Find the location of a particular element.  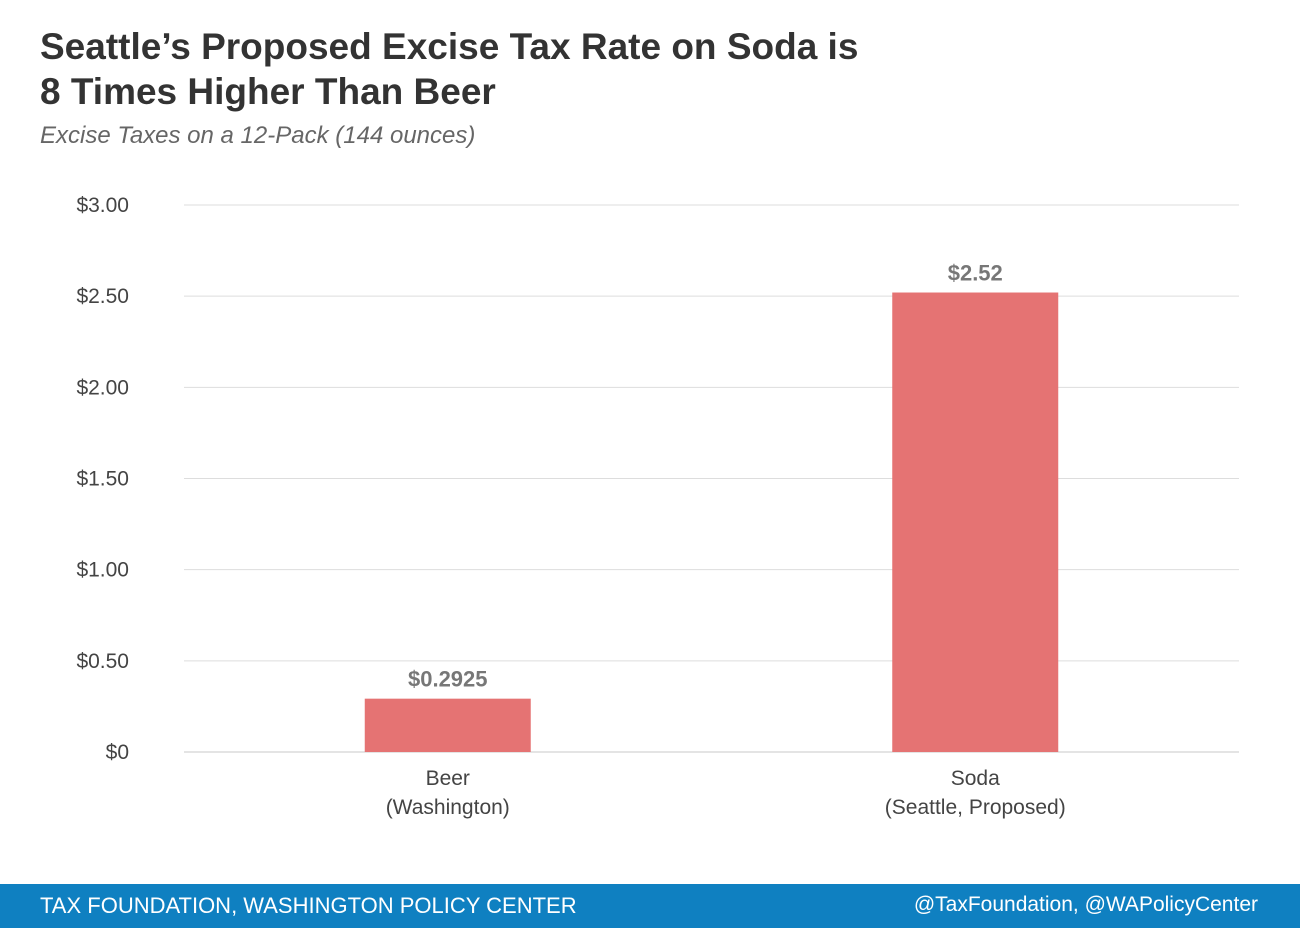

category-label: (Seattle, Proposed) is located at coordinates (975, 807).